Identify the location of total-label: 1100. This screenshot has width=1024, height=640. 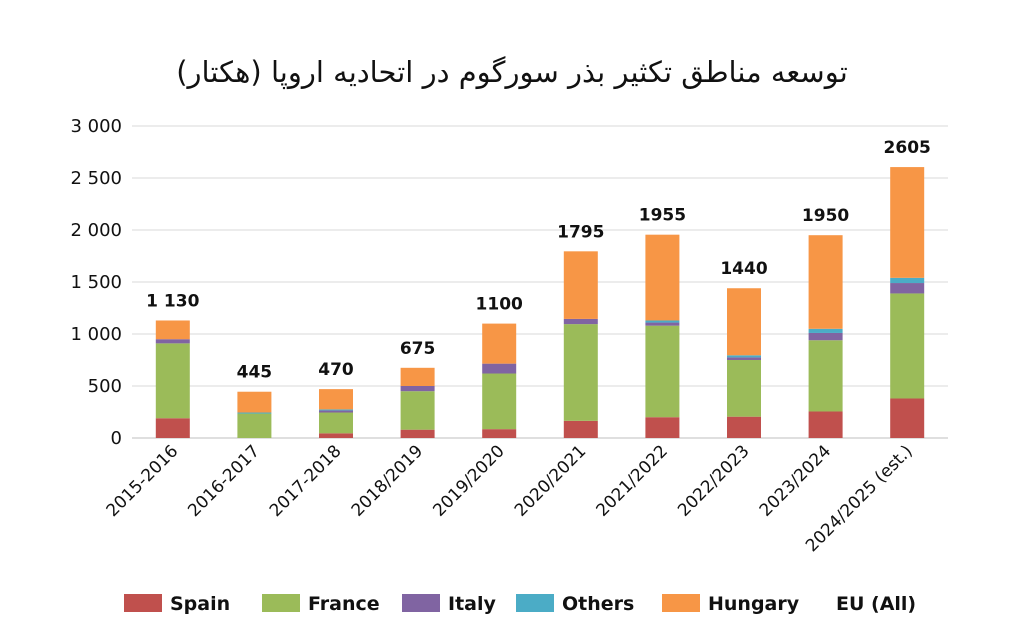
(499, 305).